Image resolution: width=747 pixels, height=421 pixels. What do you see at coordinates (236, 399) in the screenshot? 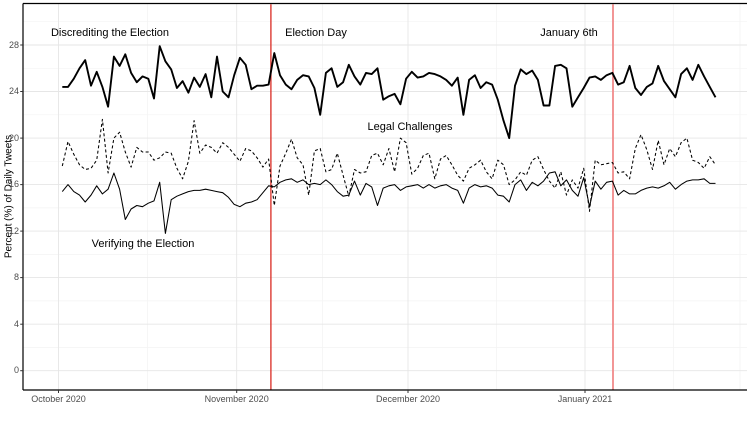
I see `x-tick-label-2: November 2020` at bounding box center [236, 399].